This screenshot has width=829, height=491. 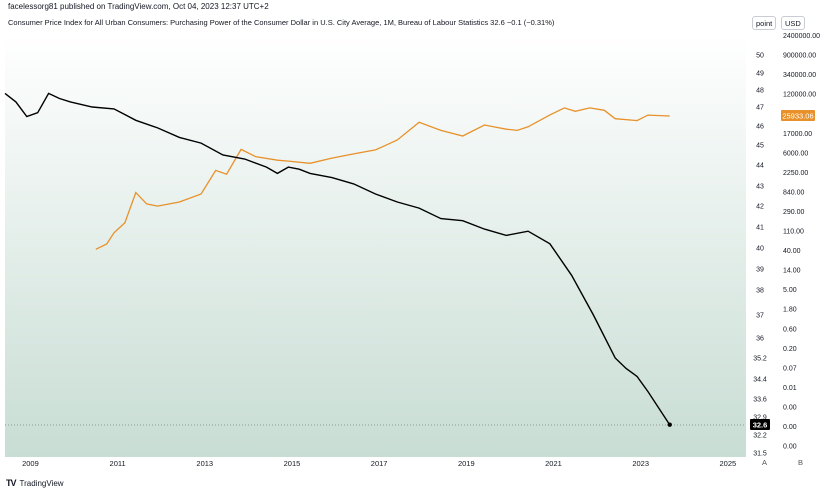 I want to click on price-scale-area, so click(x=787, y=250).